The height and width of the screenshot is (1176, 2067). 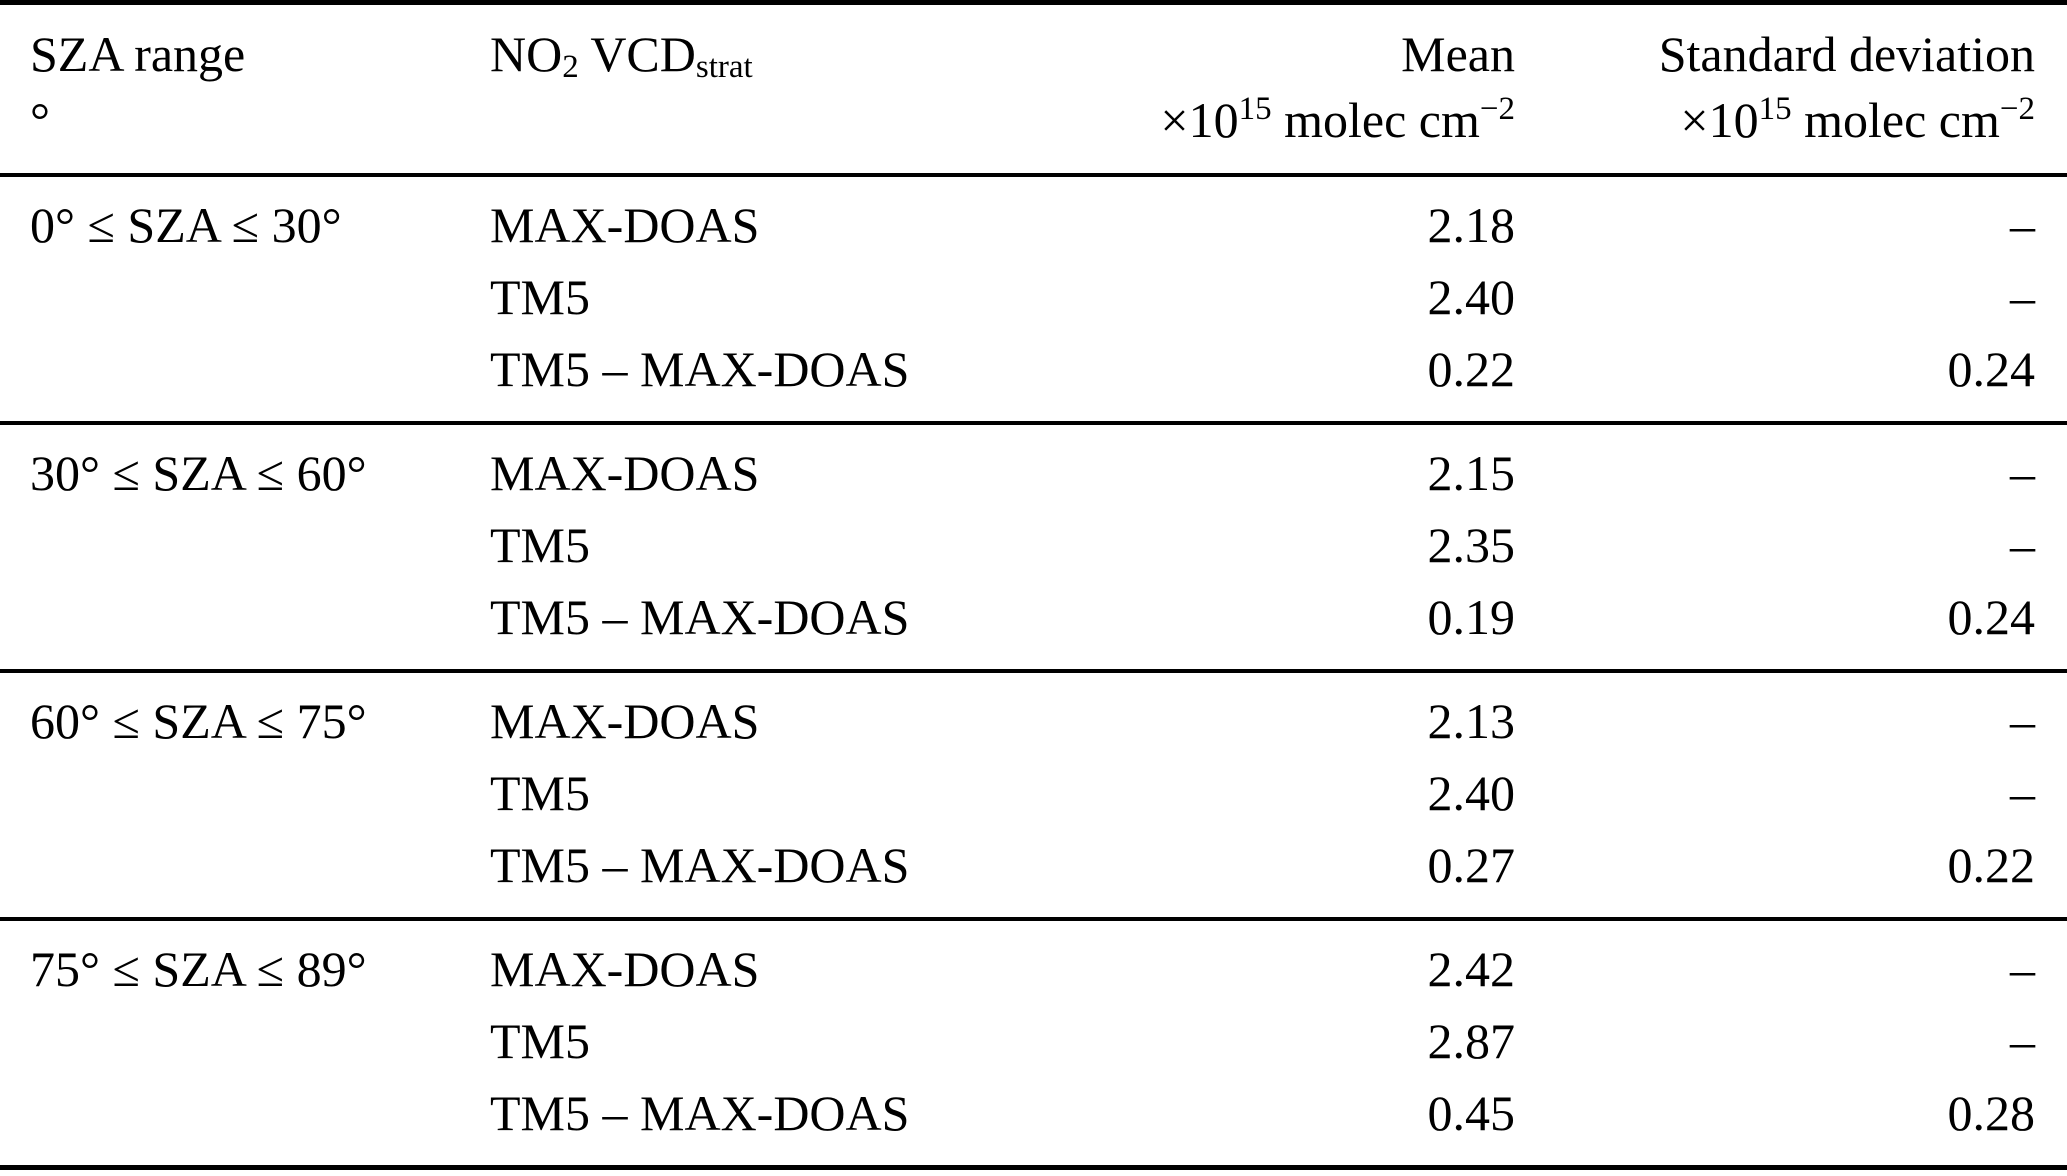 I want to click on header-sza-range: SZA range °, so click(x=245, y=89).